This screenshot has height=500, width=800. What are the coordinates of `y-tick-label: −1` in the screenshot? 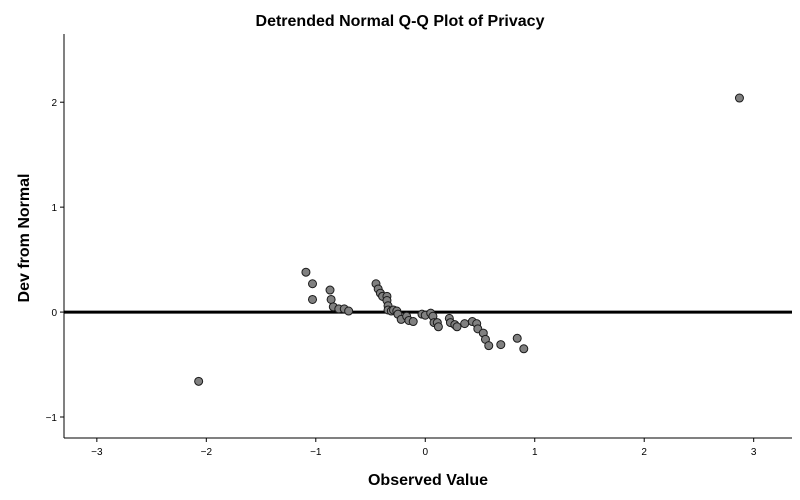 It's located at (52, 418).